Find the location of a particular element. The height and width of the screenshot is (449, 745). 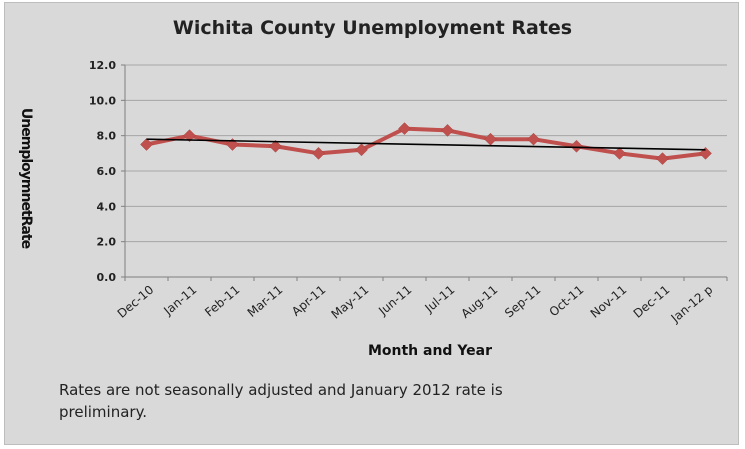

y-tick-label: 6.0 is located at coordinates (107, 171).